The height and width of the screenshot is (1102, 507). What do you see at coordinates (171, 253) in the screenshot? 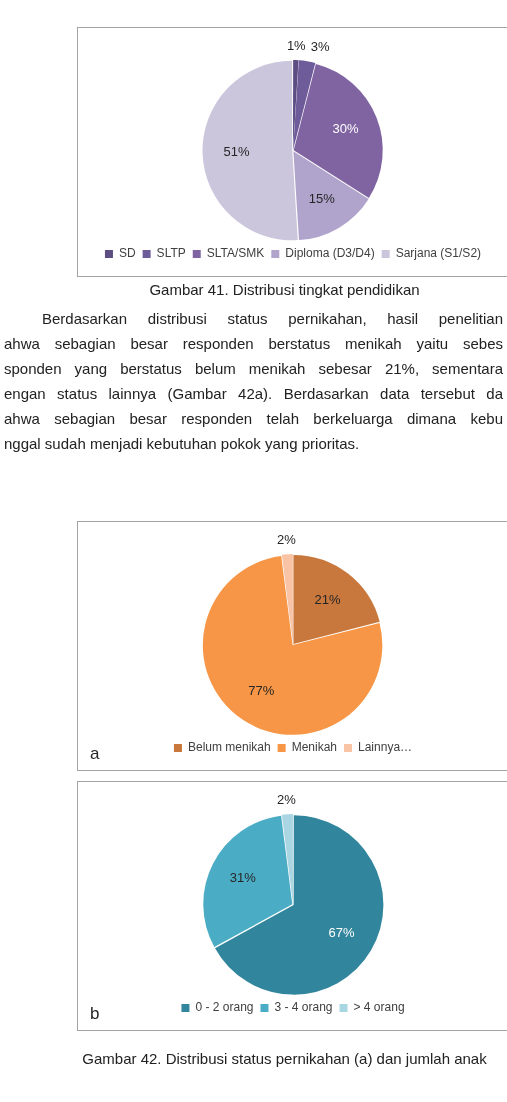
I see `legend-label: SLTP` at bounding box center [171, 253].